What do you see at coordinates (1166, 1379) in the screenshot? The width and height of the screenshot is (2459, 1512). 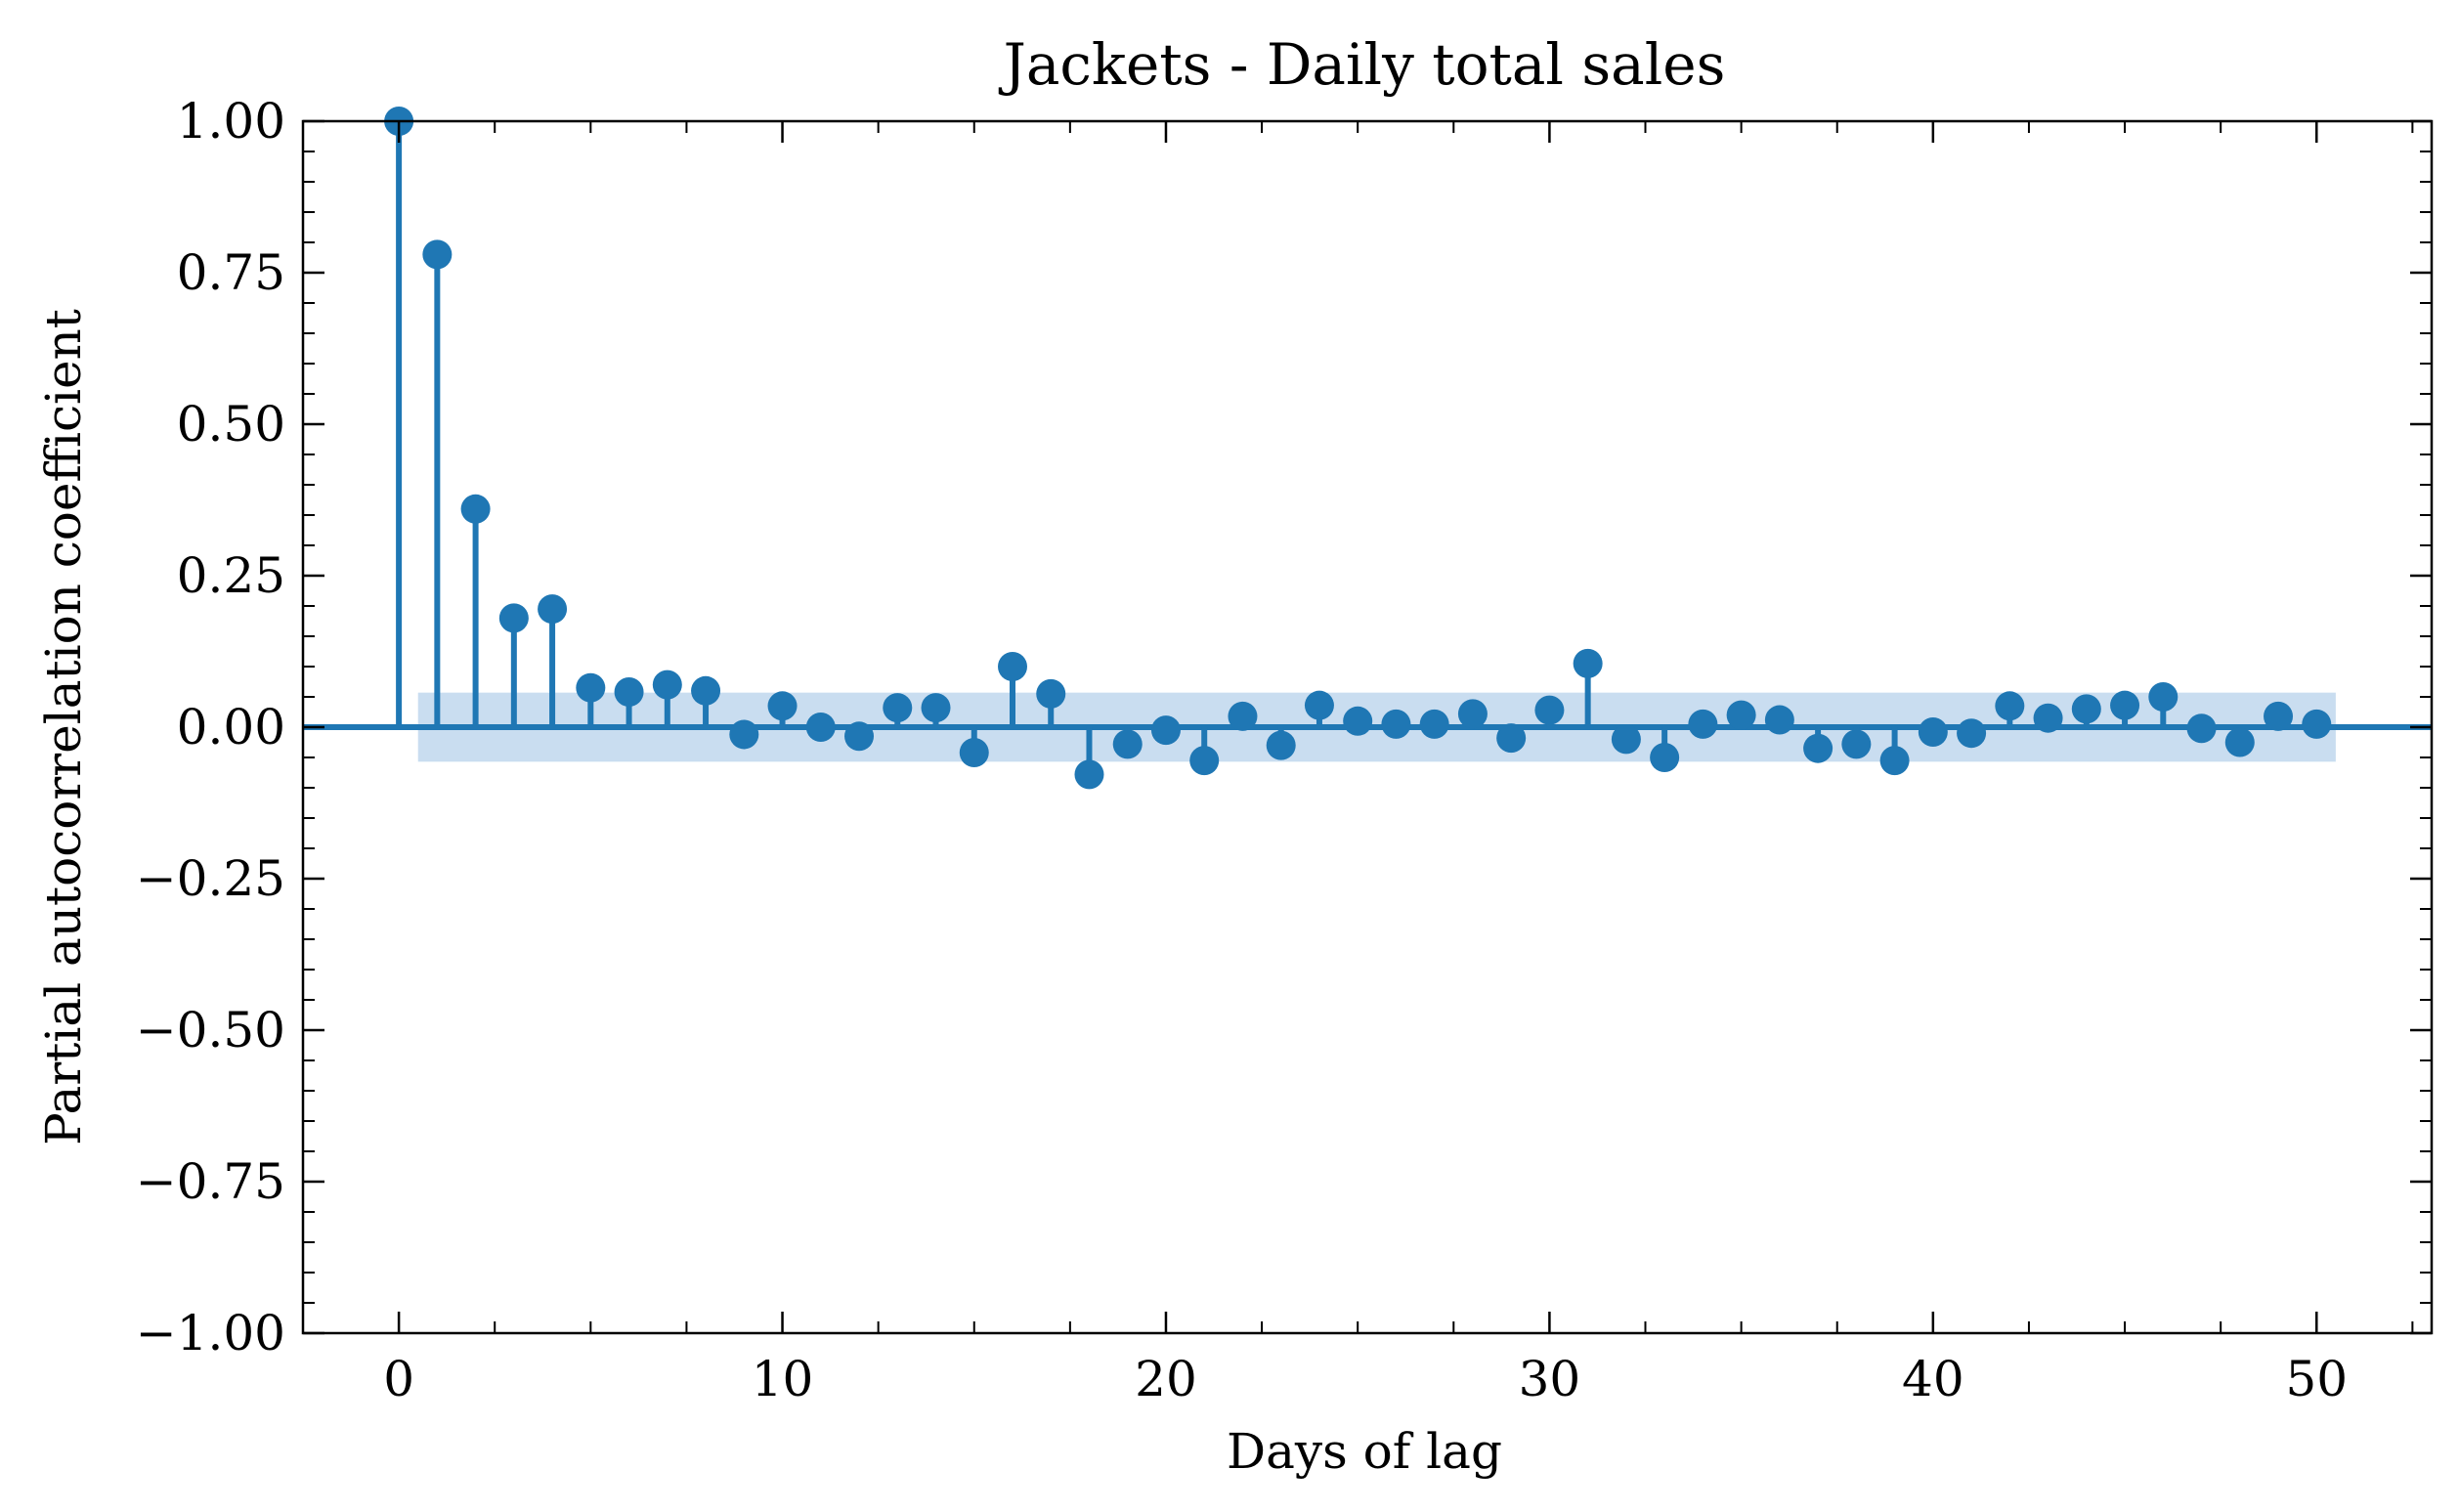 I see `x-tick-label: 20` at bounding box center [1166, 1379].